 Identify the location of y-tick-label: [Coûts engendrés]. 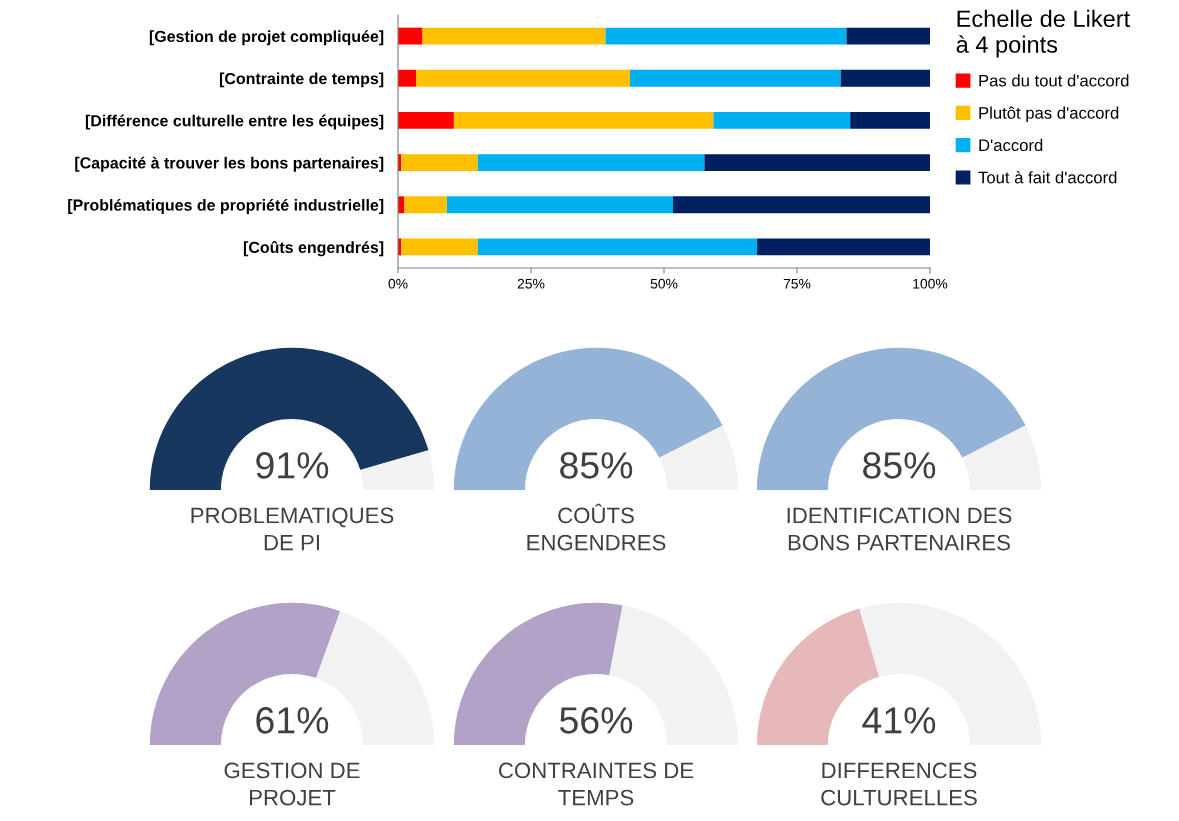
(313, 248).